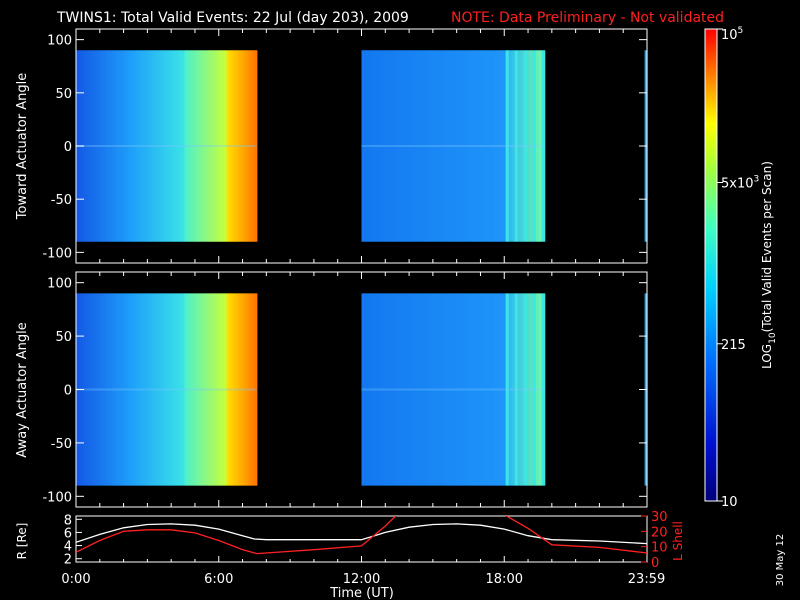 The height and width of the screenshot is (600, 800). What do you see at coordinates (361, 593) in the screenshot?
I see `time-xlabel: Time (UT)` at bounding box center [361, 593].